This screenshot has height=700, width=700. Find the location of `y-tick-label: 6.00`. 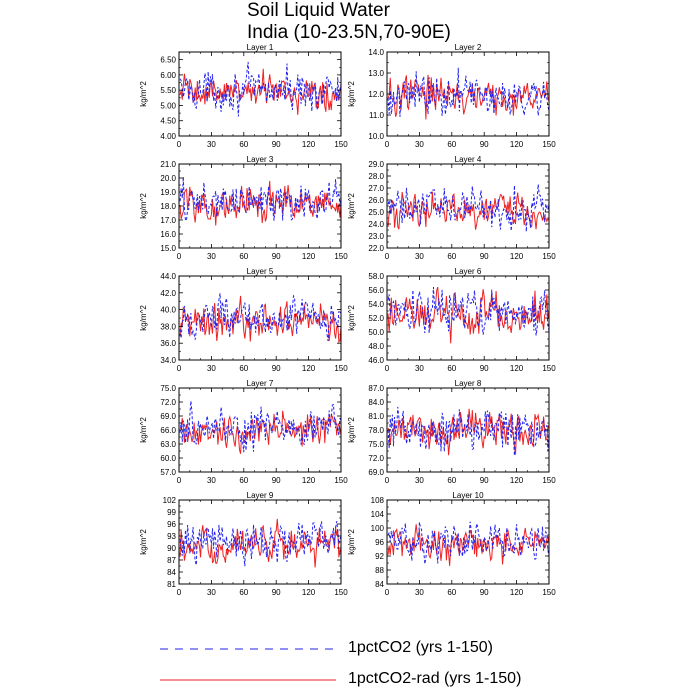

y-tick-label: 6.00 is located at coordinates (168, 75).